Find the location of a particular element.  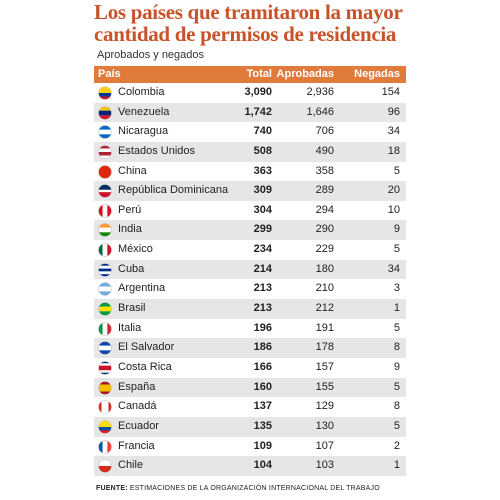

table-cell: Ecuador is located at coordinates (138, 425).